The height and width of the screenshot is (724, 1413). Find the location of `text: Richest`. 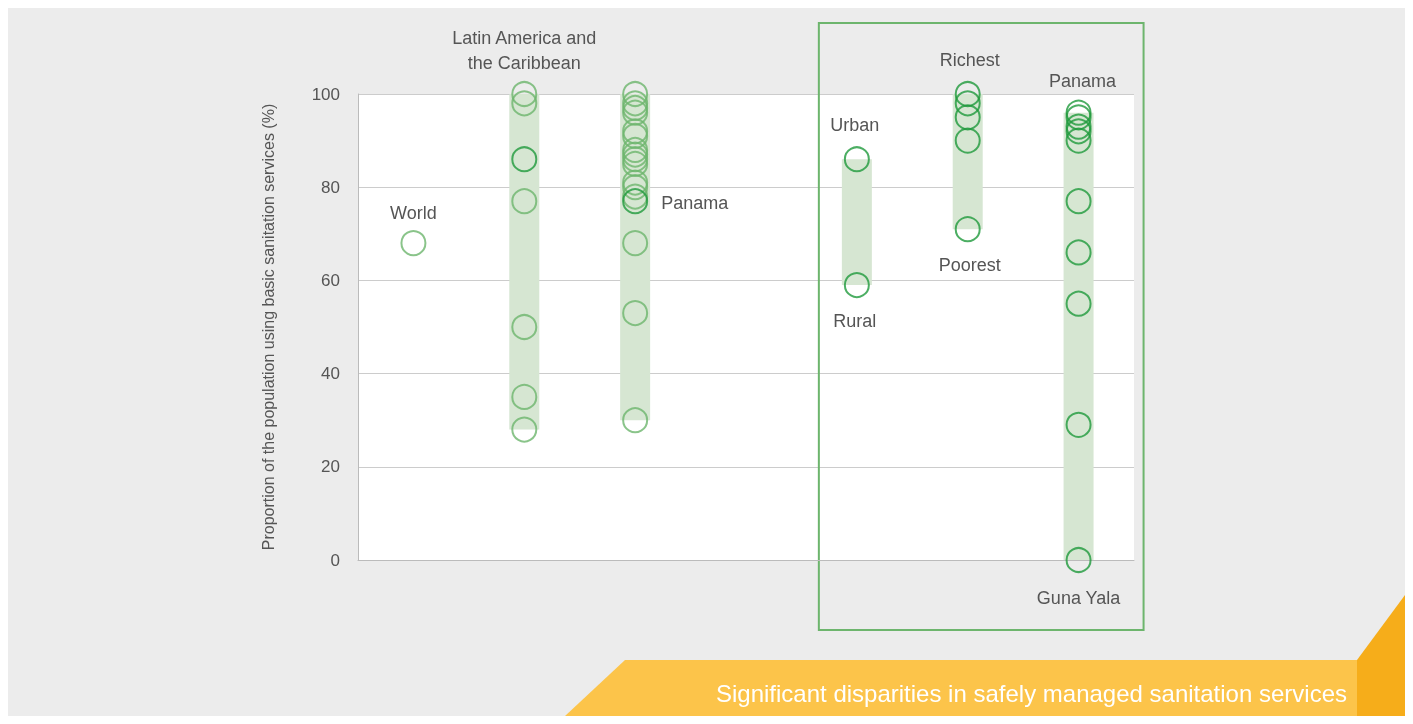

text: Richest is located at coordinates (969, 60).